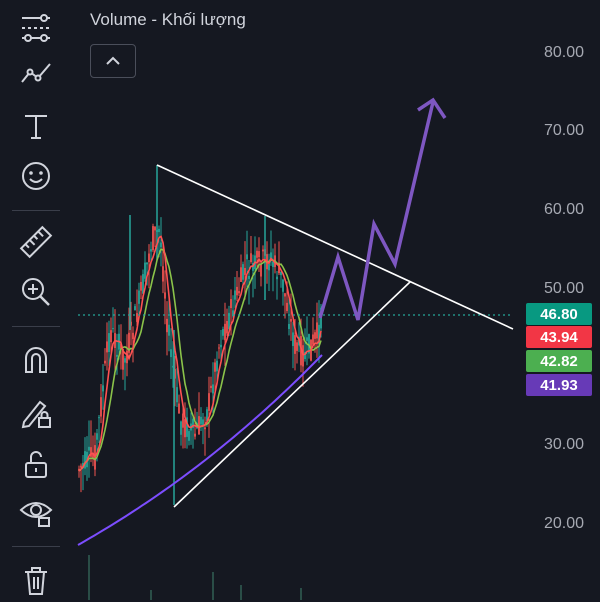  I want to click on chevron-up-icon, so click(113, 60).